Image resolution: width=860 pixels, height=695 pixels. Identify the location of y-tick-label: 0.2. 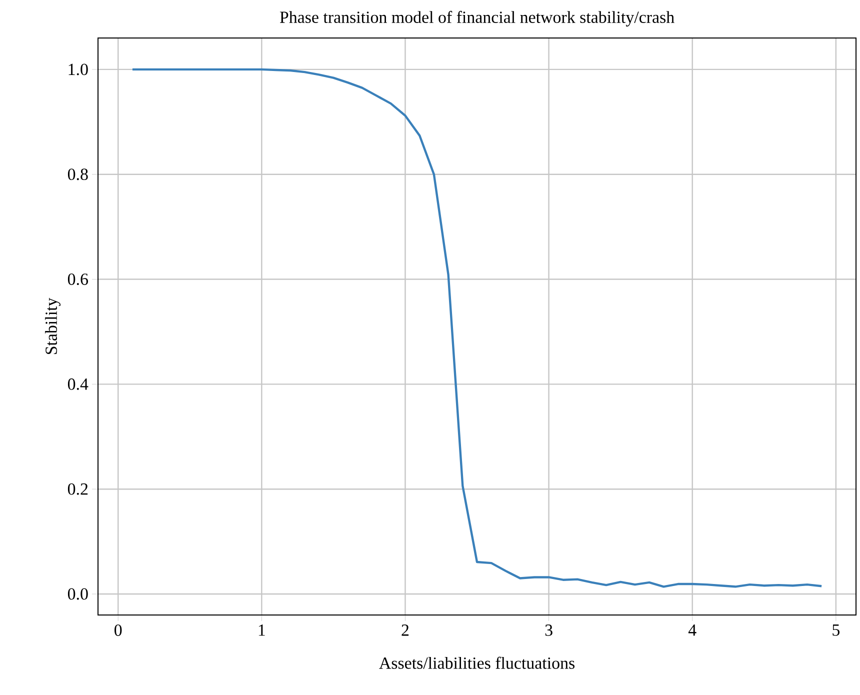
(78, 489).